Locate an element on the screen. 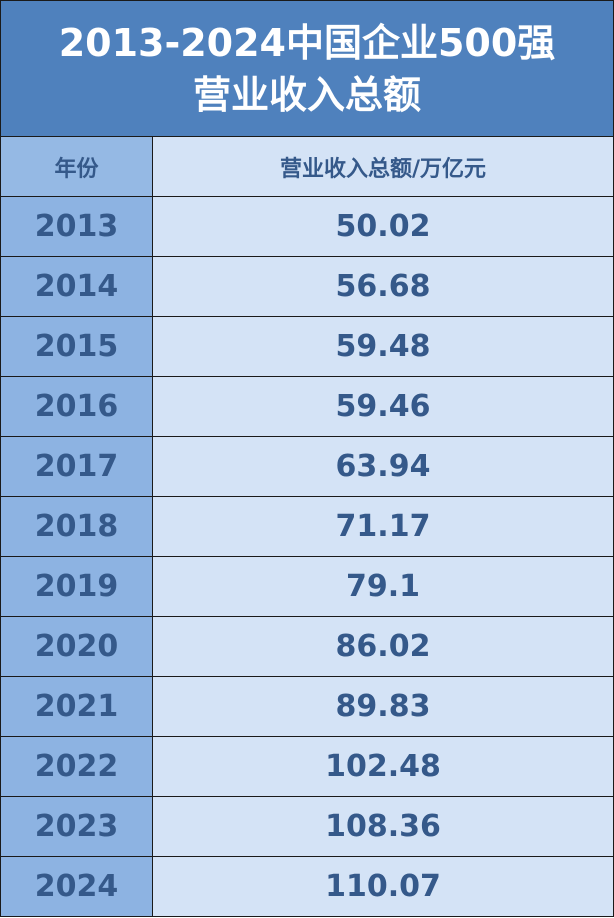 The width and height of the screenshot is (614, 918). table-row: 2018 71.17 is located at coordinates (307, 527).